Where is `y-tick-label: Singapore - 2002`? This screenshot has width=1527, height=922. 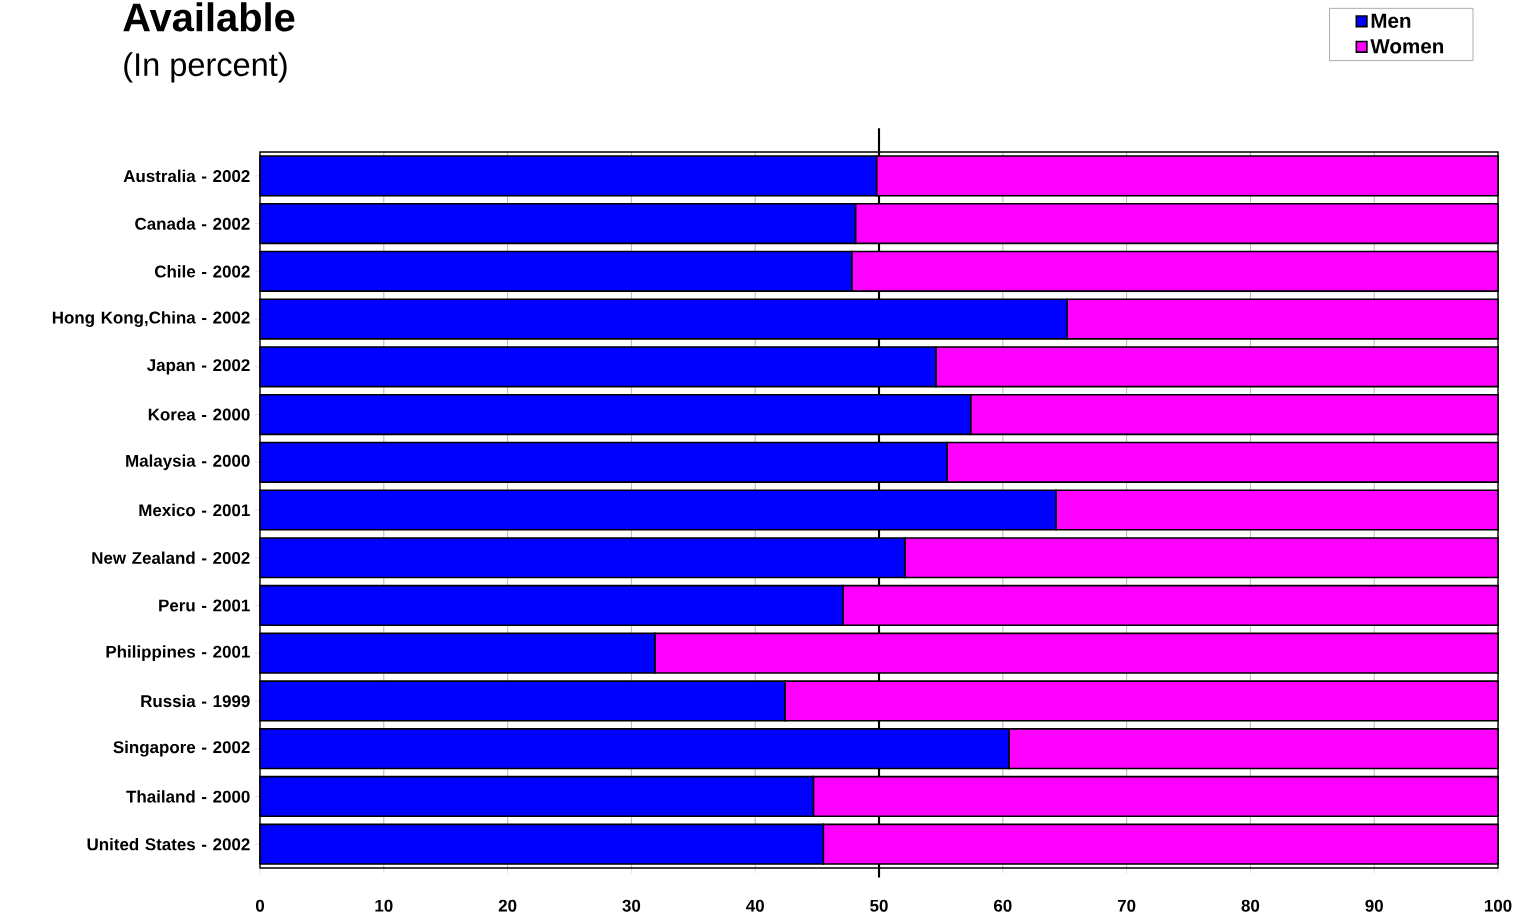 y-tick-label: Singapore - 2002 is located at coordinates (181, 748).